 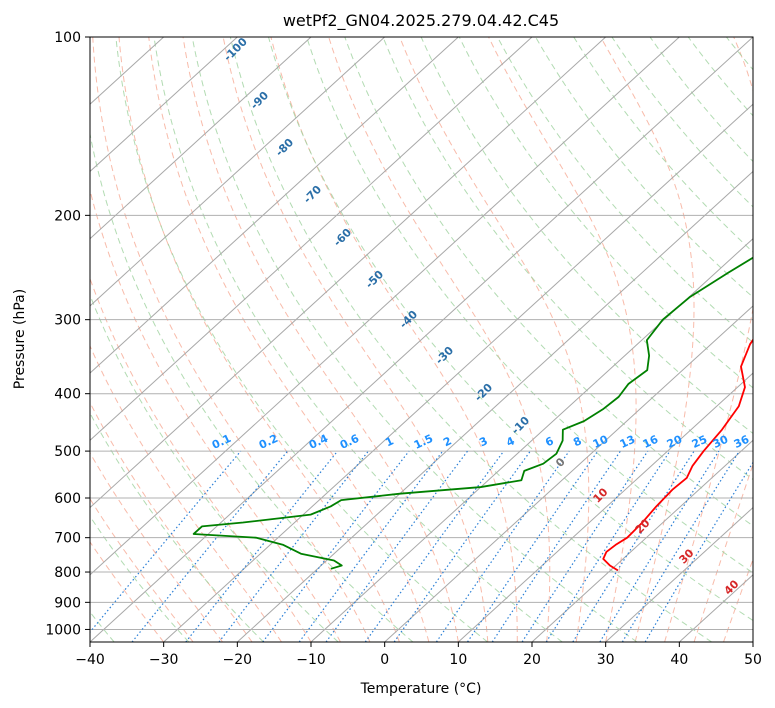 I want to click on temperature-profile, so click(x=677, y=455).